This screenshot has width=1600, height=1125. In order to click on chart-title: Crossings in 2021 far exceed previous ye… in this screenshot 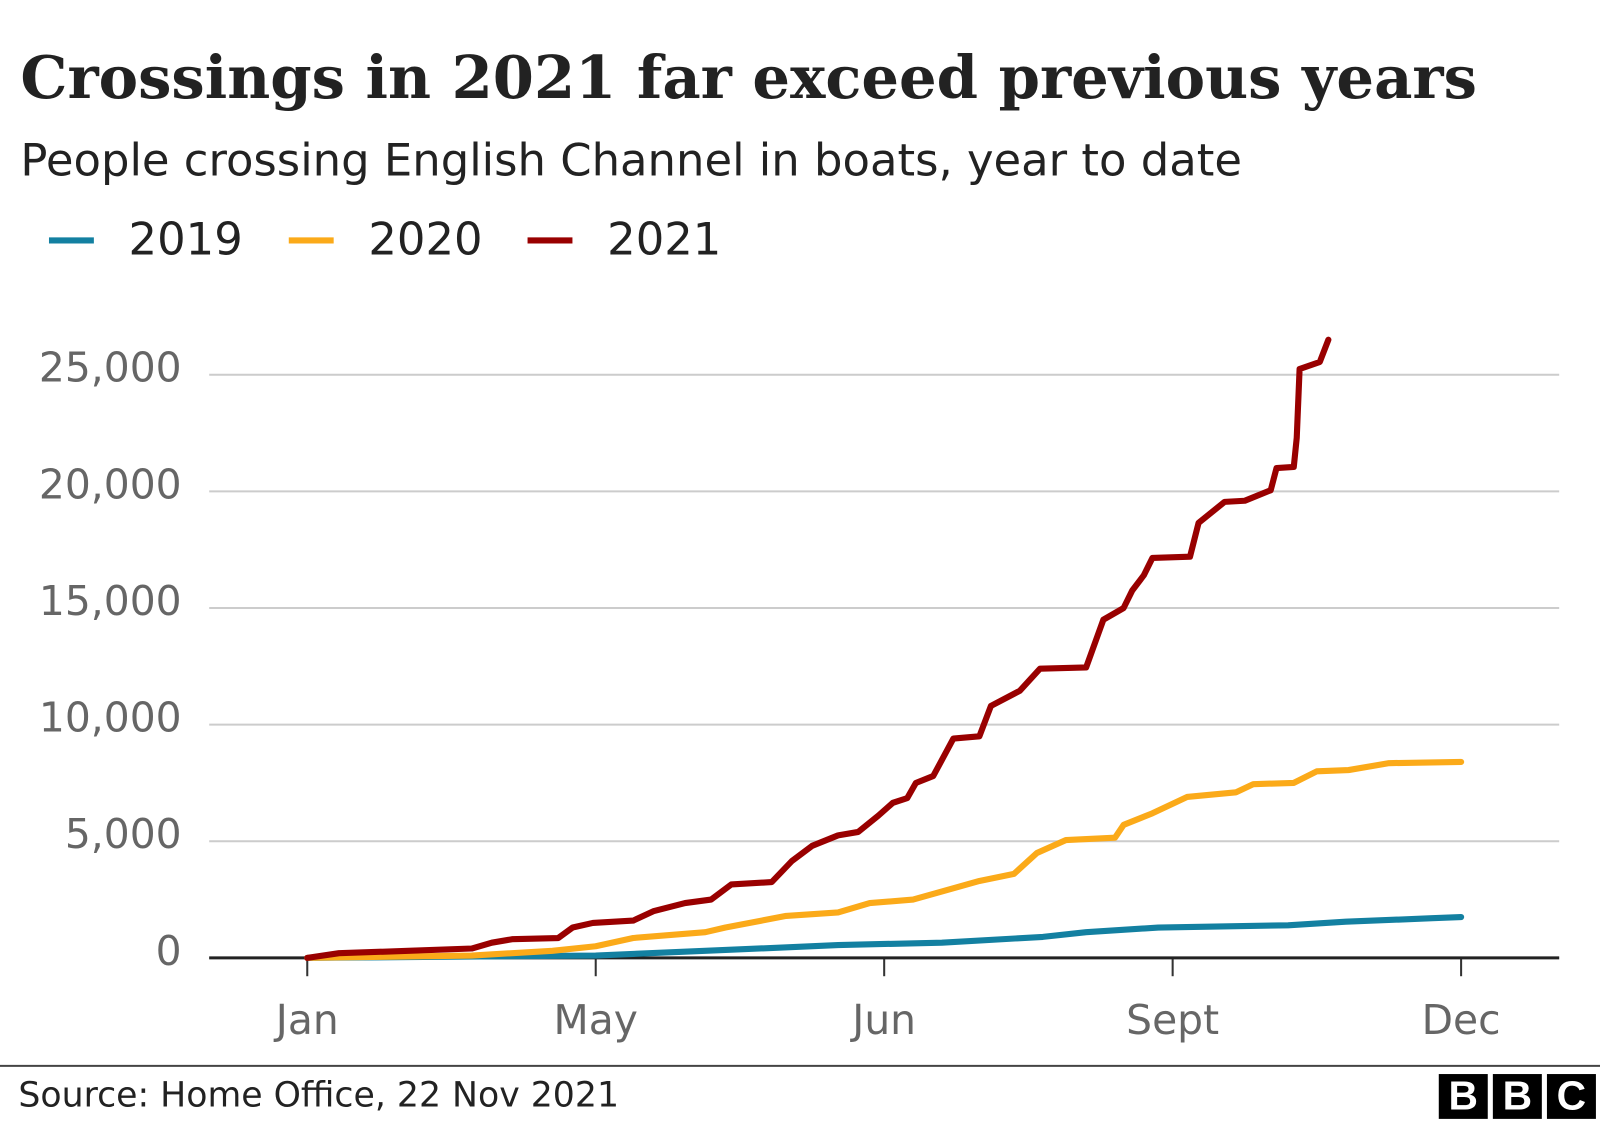, I will do `click(748, 77)`.